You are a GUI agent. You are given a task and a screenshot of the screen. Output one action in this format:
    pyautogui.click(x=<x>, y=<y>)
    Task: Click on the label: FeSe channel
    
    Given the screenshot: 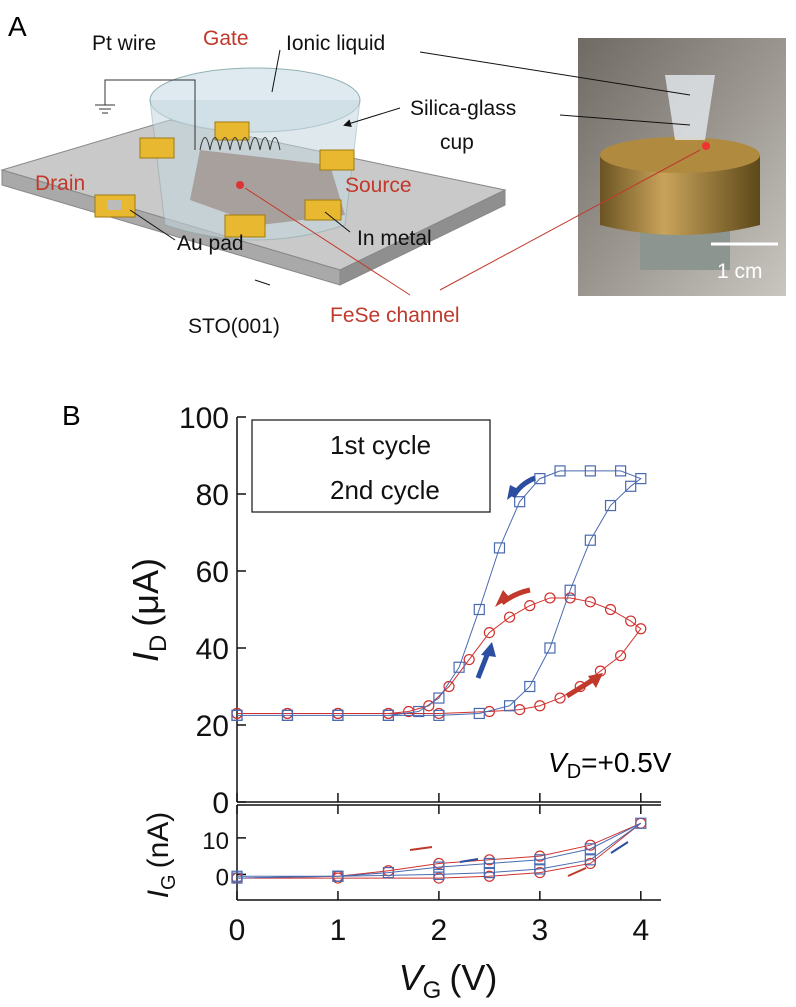 What is the action you would take?
    pyautogui.click(x=395, y=315)
    